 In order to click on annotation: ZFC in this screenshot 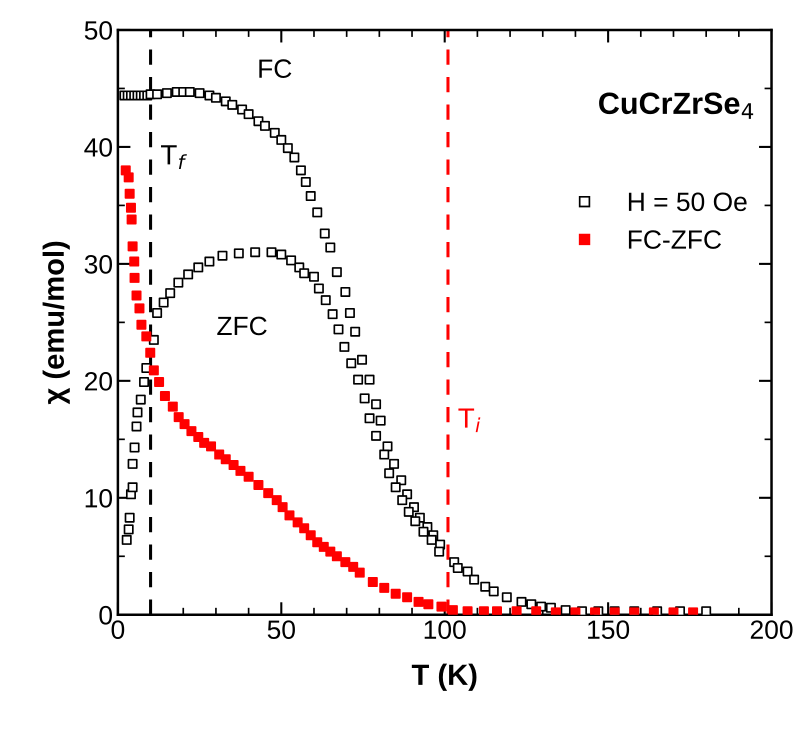, I will do `click(242, 326)`.